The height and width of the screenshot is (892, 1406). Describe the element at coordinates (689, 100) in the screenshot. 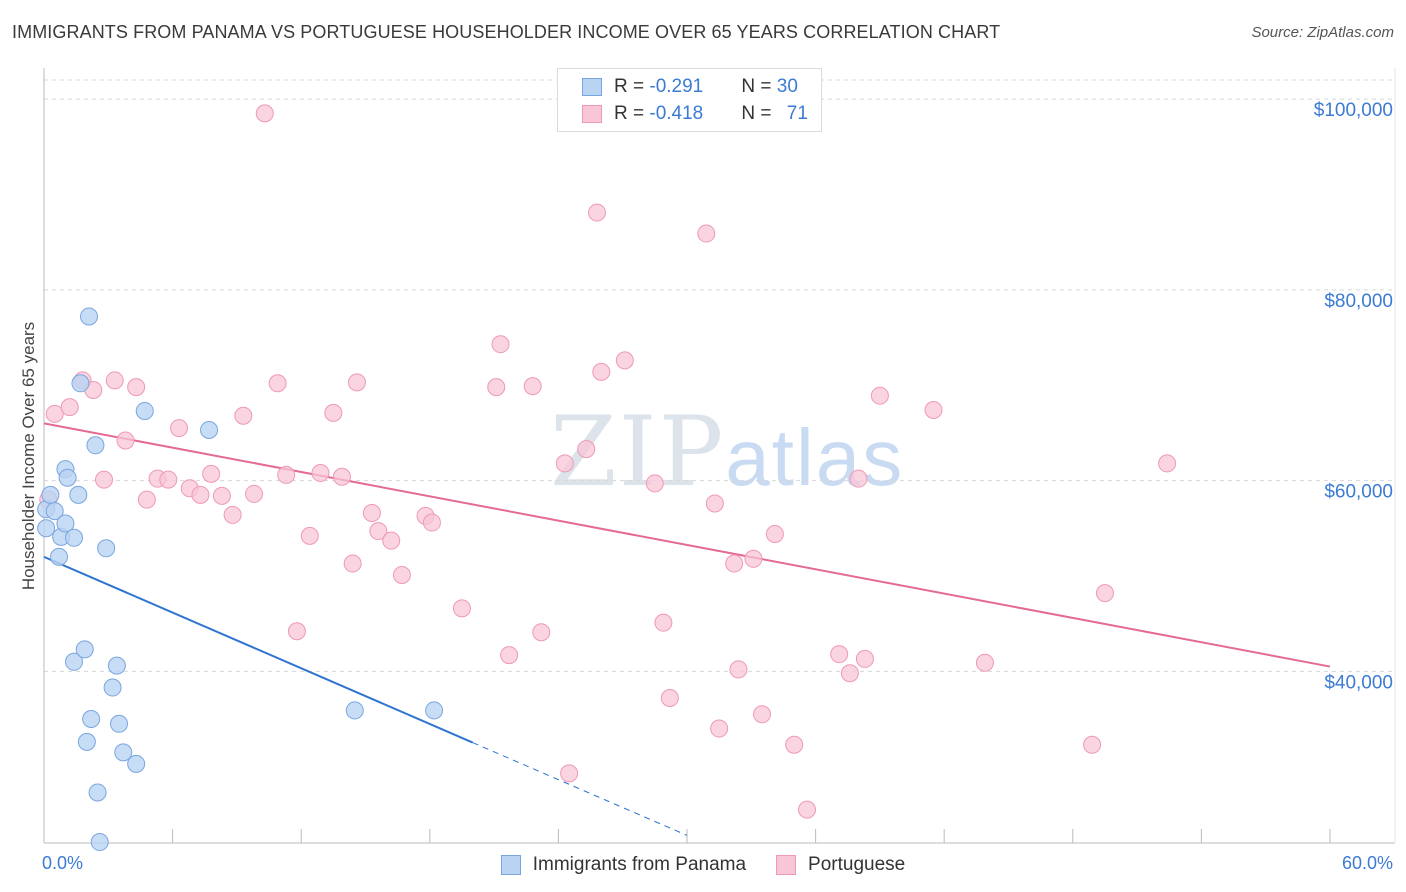

I see `correlation-legend: R = -0.291 N = 30 R = -0.418 N = 71` at that location.